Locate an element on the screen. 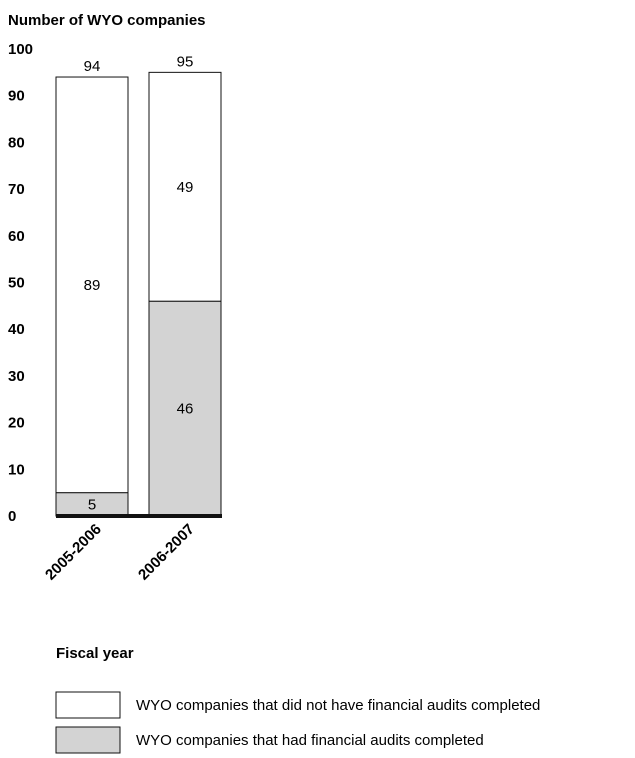  y-tick-label: 50 is located at coordinates (16, 283).